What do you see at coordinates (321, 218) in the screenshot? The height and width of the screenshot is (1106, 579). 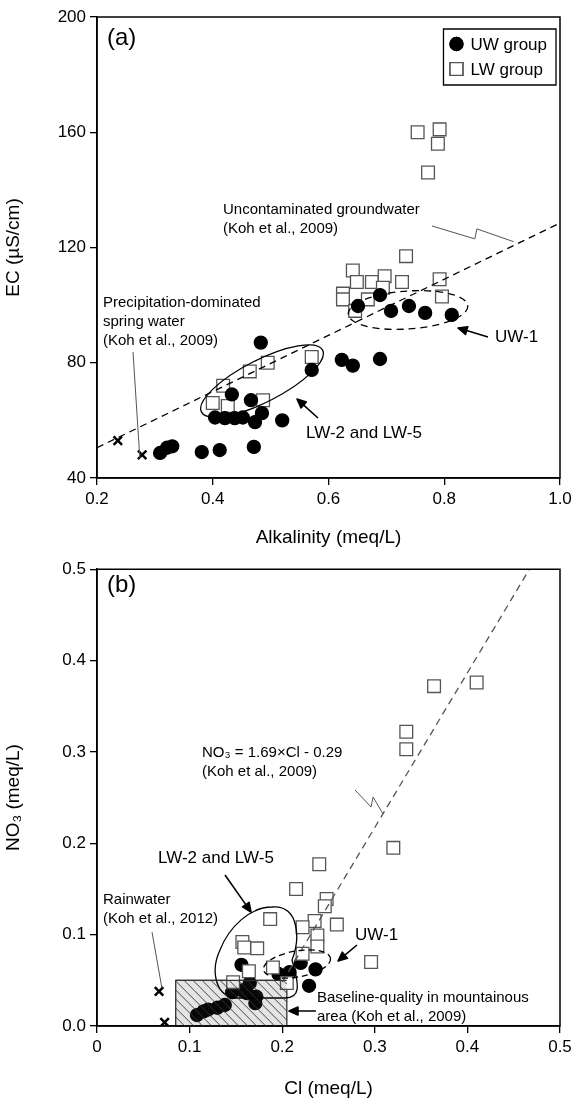 I see `annotation: Uncontaminated groundwater (Koh et al., 2009)` at bounding box center [321, 218].